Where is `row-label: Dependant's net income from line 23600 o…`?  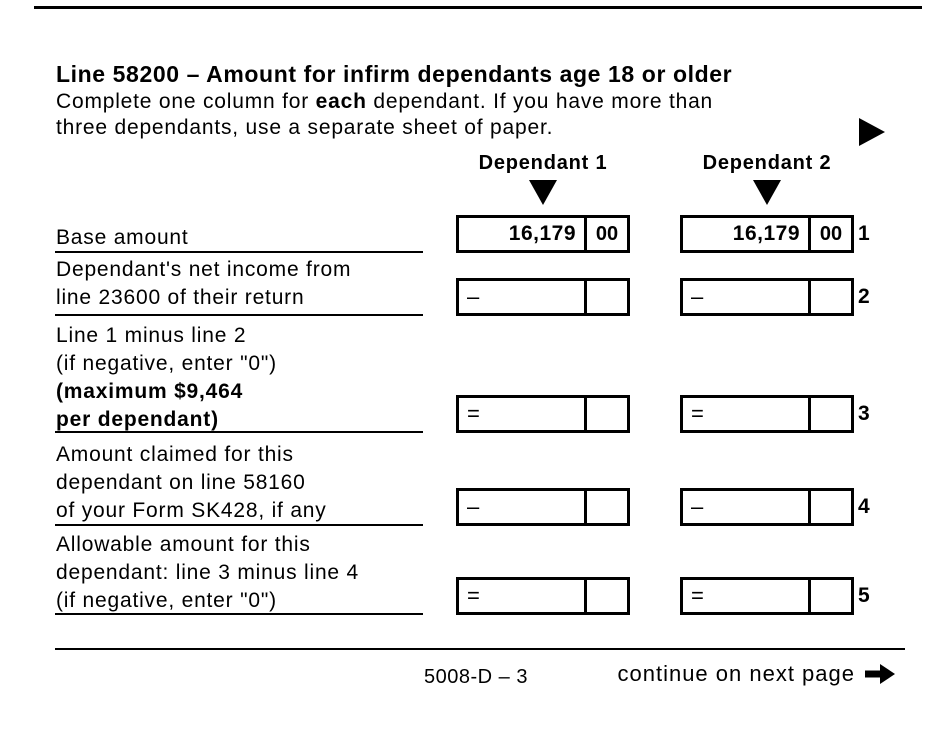 row-label: Dependant's net income from line 23600 o… is located at coordinates (242, 284).